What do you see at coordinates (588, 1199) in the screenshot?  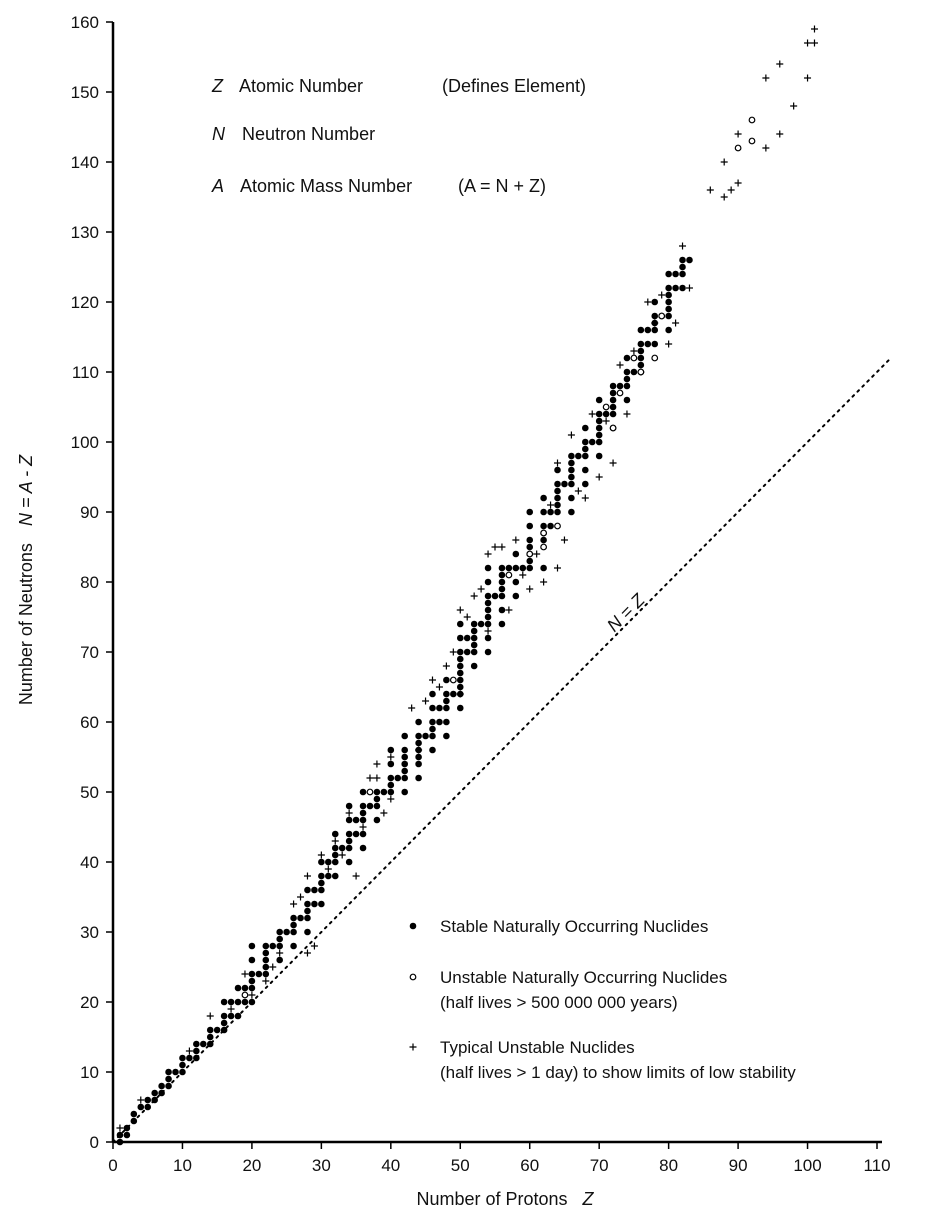 I see `x-axis-symbol: Z` at bounding box center [588, 1199].